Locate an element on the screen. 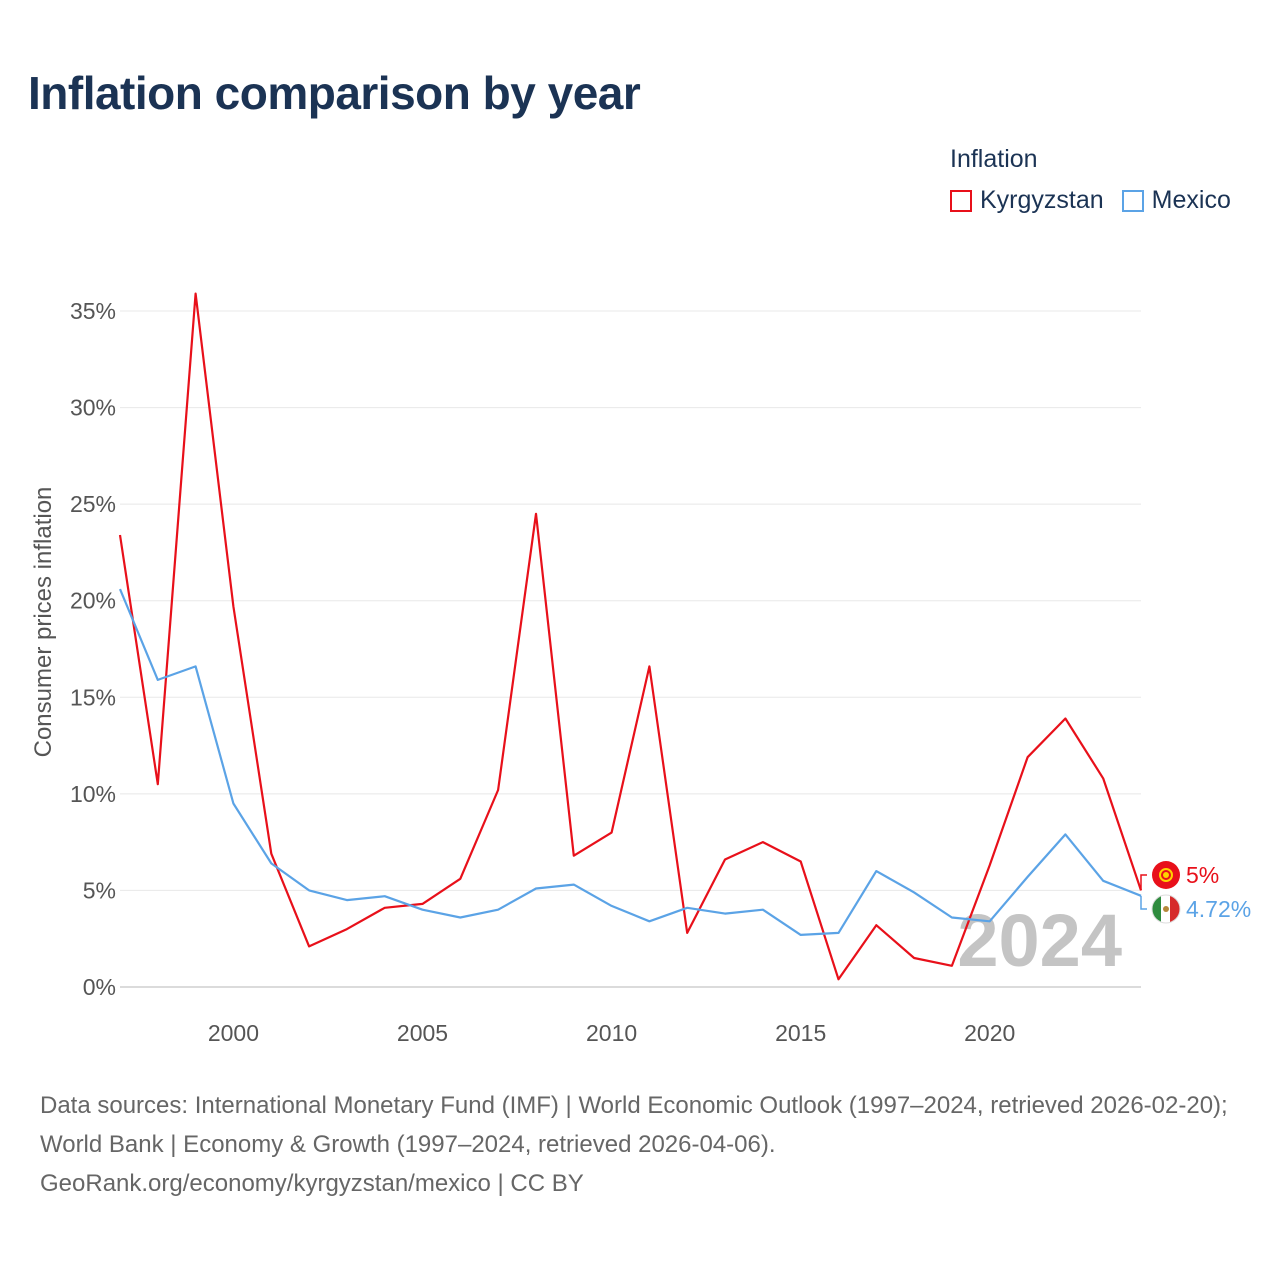 The image size is (1280, 1280). legend-item-kyrgyzstan: Kyrgyzstan is located at coordinates (1027, 200).